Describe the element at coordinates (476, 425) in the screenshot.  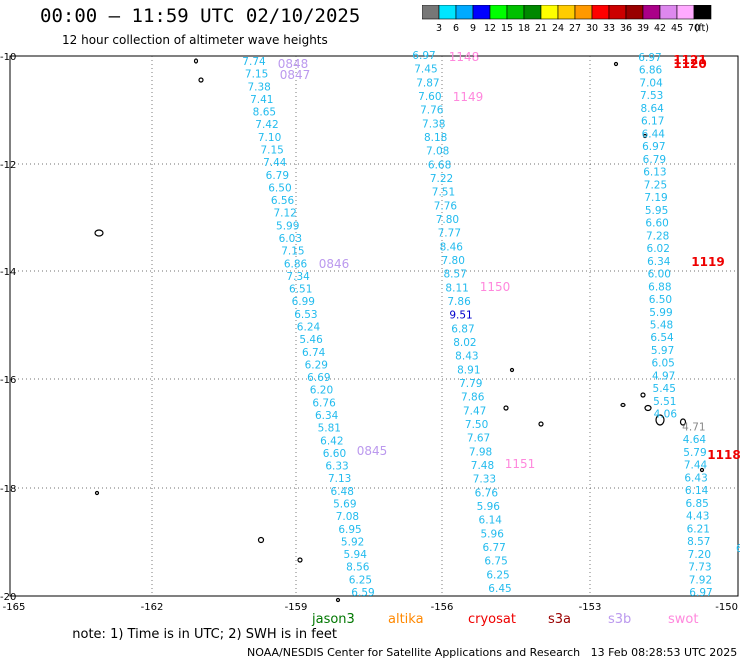
I see `wave-height-value: 7.50` at that location.